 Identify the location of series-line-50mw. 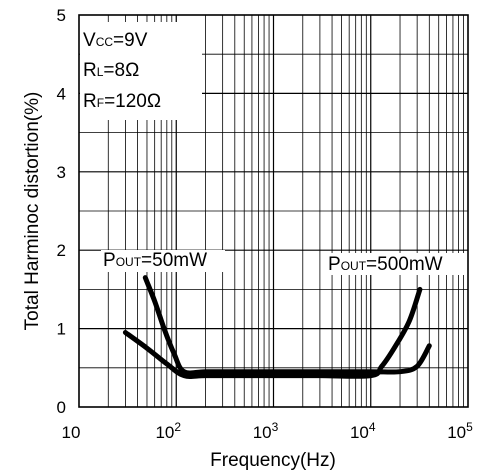
(287, 325).